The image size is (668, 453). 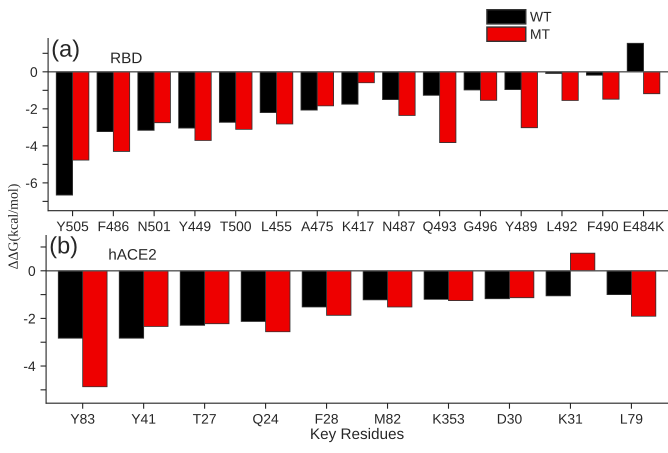 What do you see at coordinates (570, 419) in the screenshot?
I see `x-tick-label: K31` at bounding box center [570, 419].